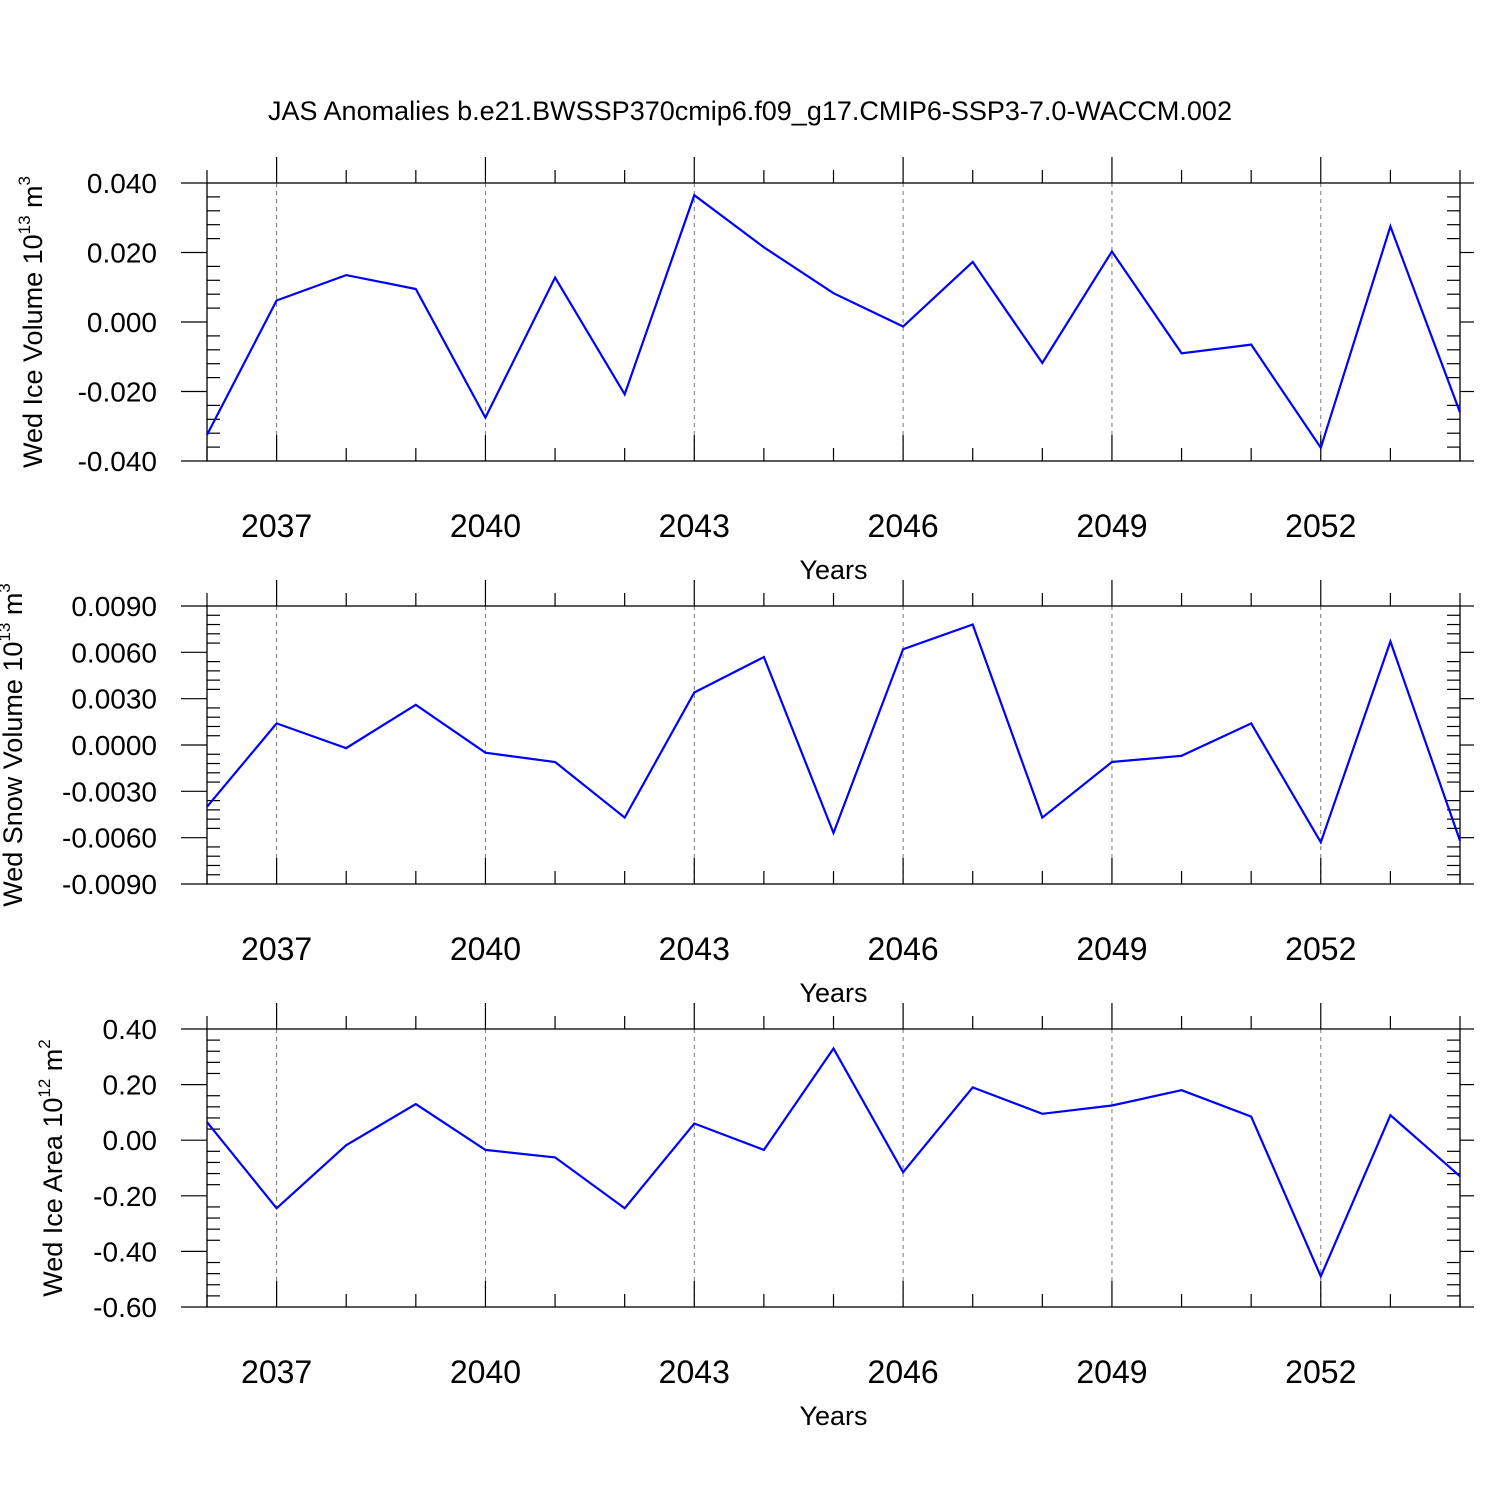 The width and height of the screenshot is (1500, 1500). I want to click on y-tick-label: 0.00, so click(130, 1140).